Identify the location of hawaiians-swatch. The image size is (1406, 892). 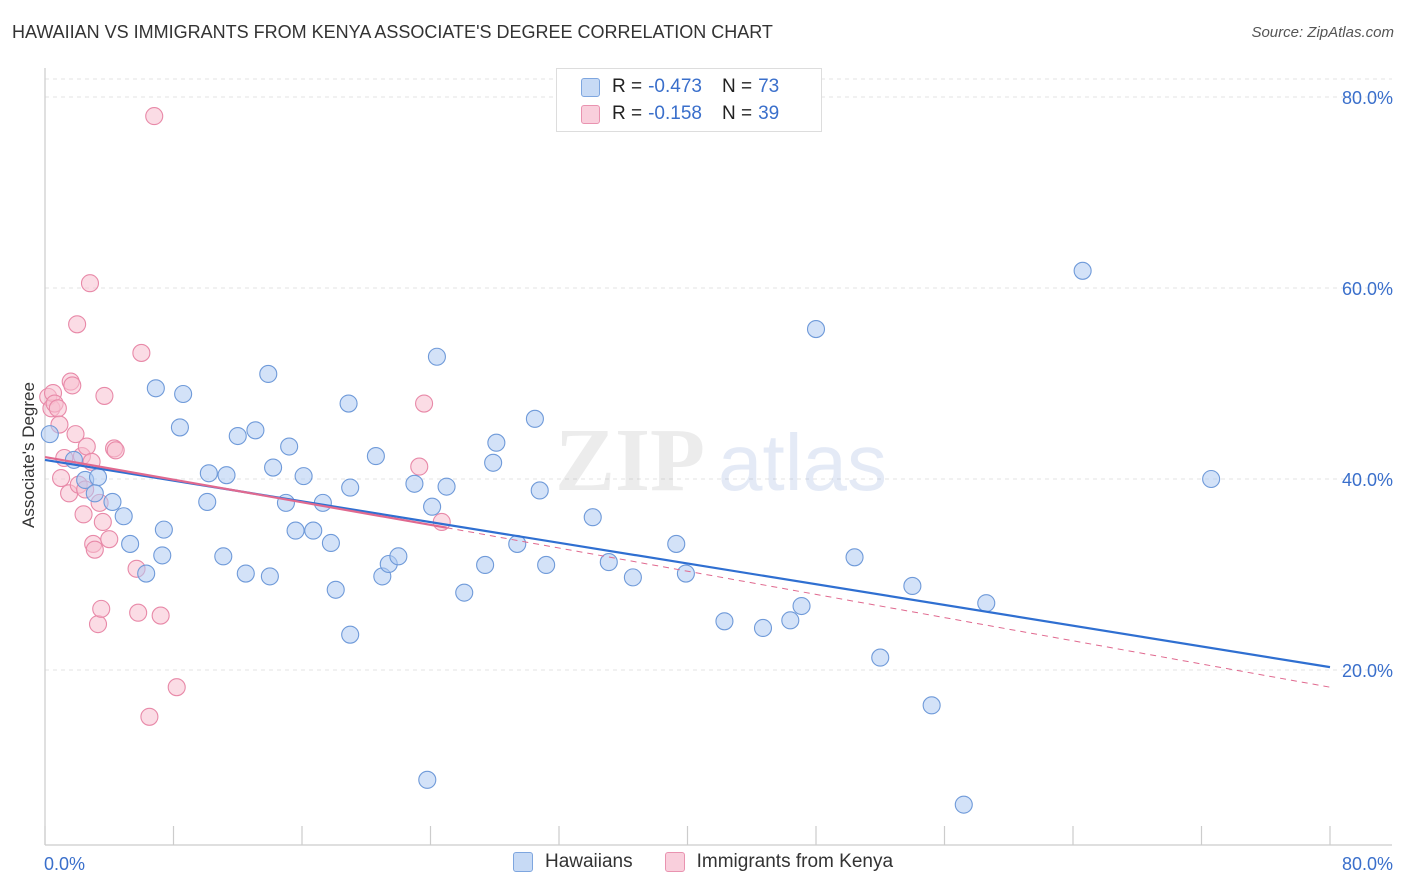
(590, 87).